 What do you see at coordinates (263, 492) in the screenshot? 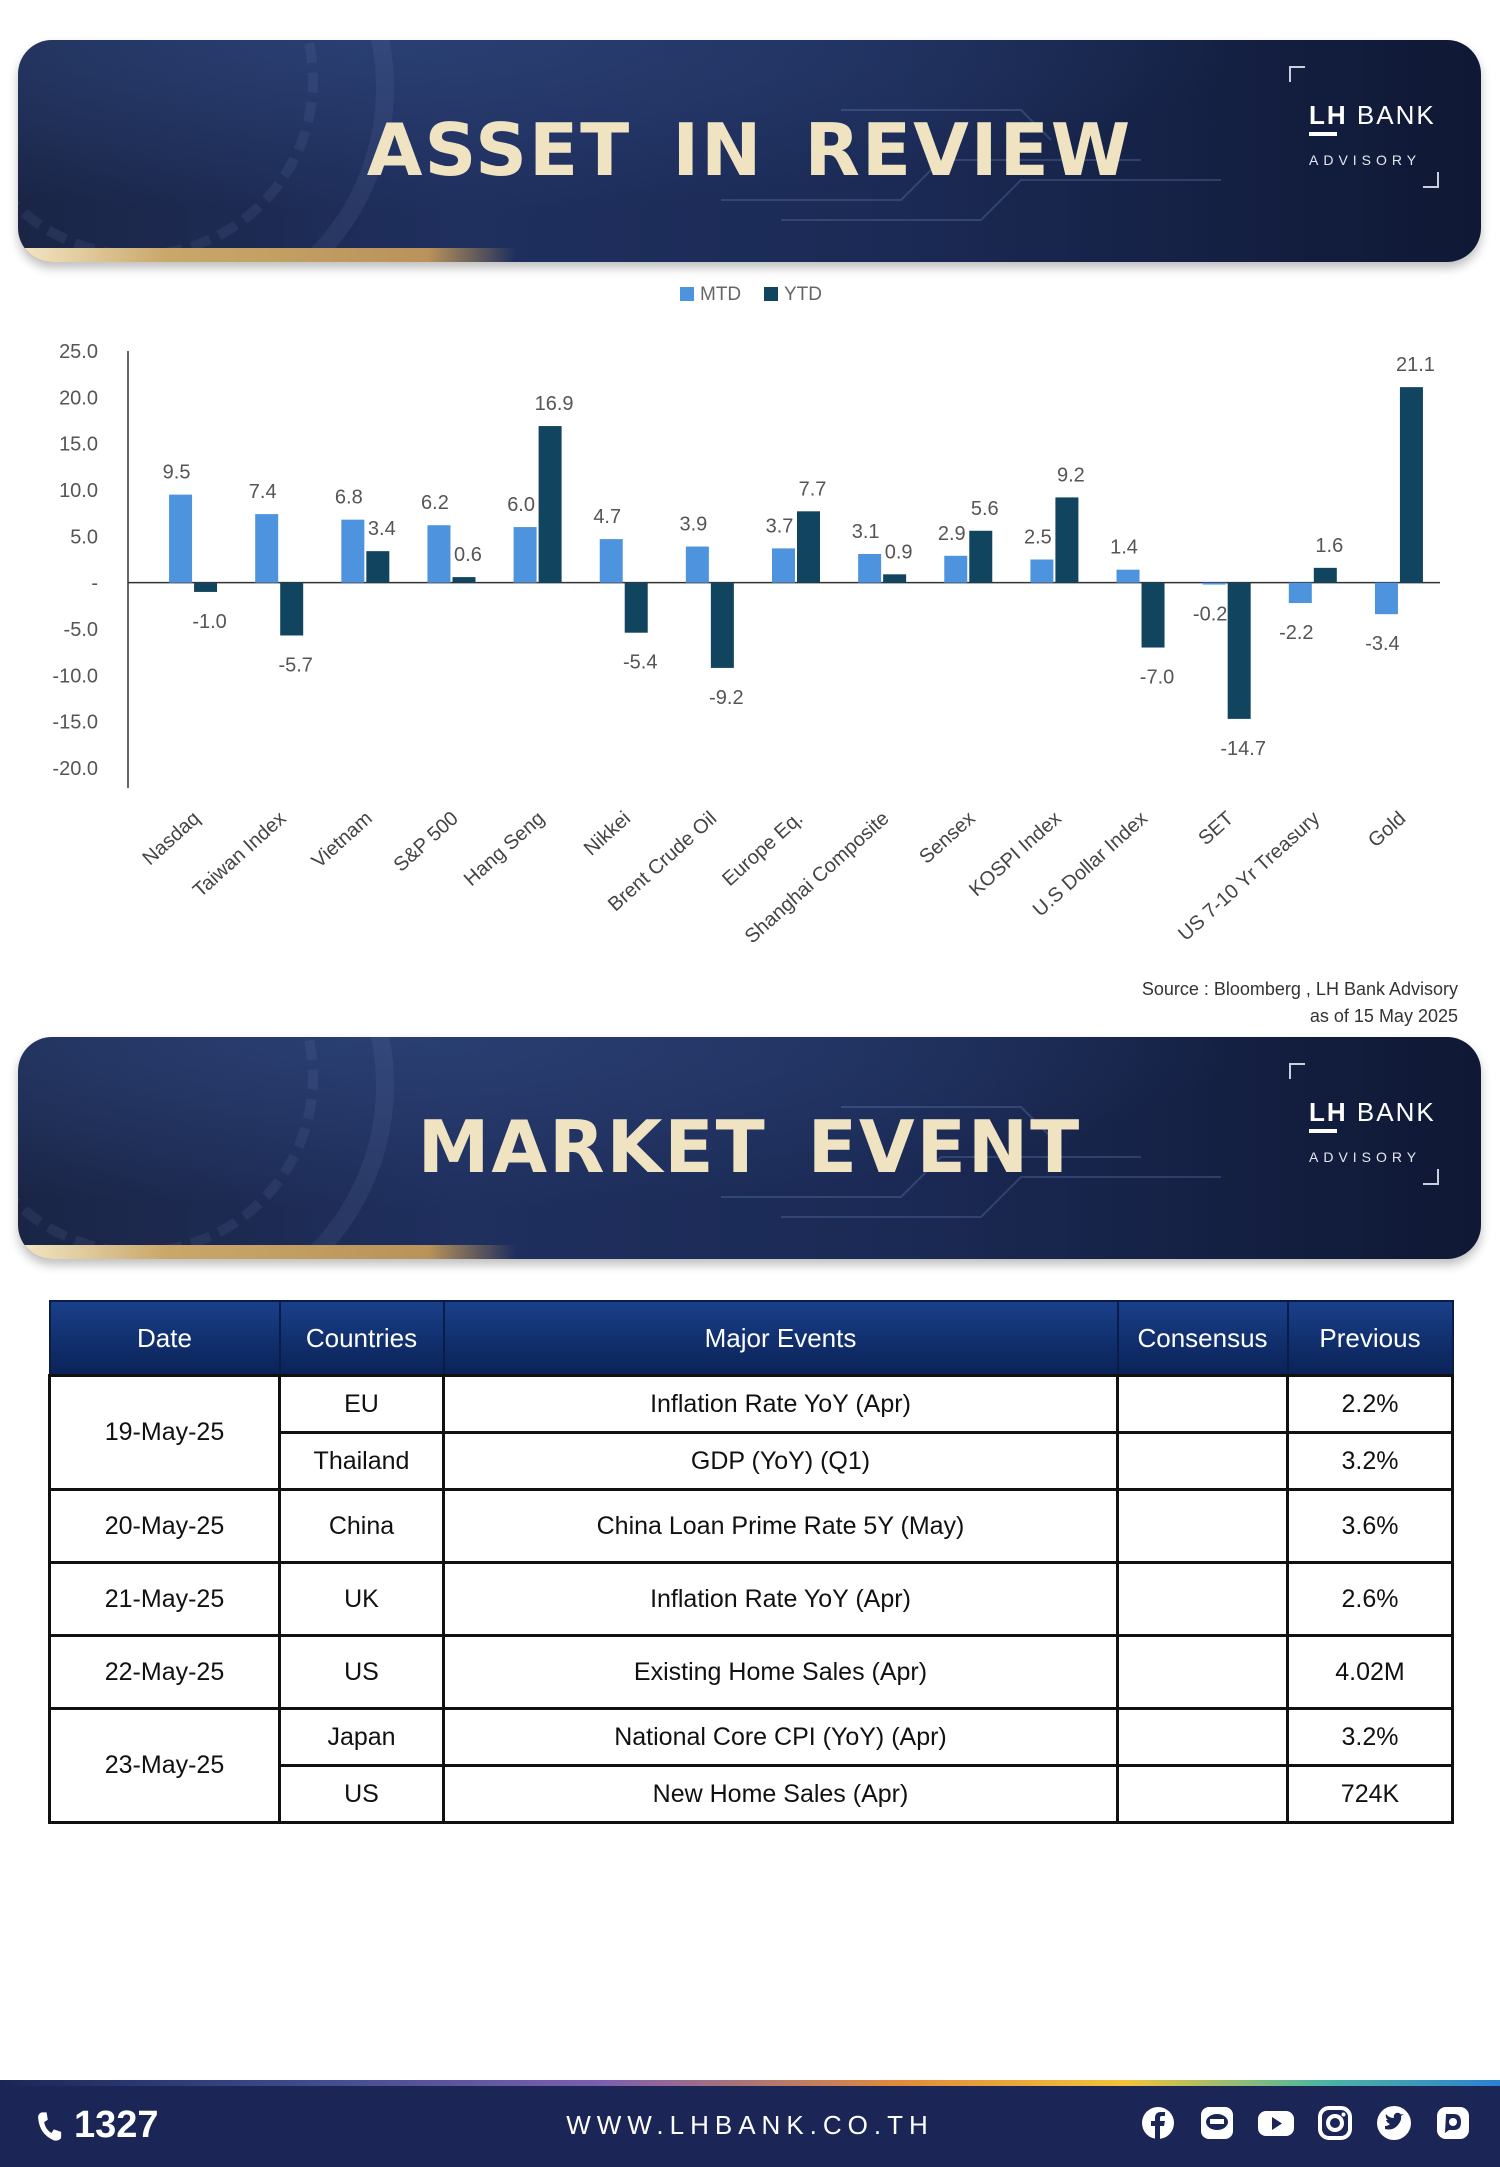
I see `data-label: 7.4` at bounding box center [263, 492].